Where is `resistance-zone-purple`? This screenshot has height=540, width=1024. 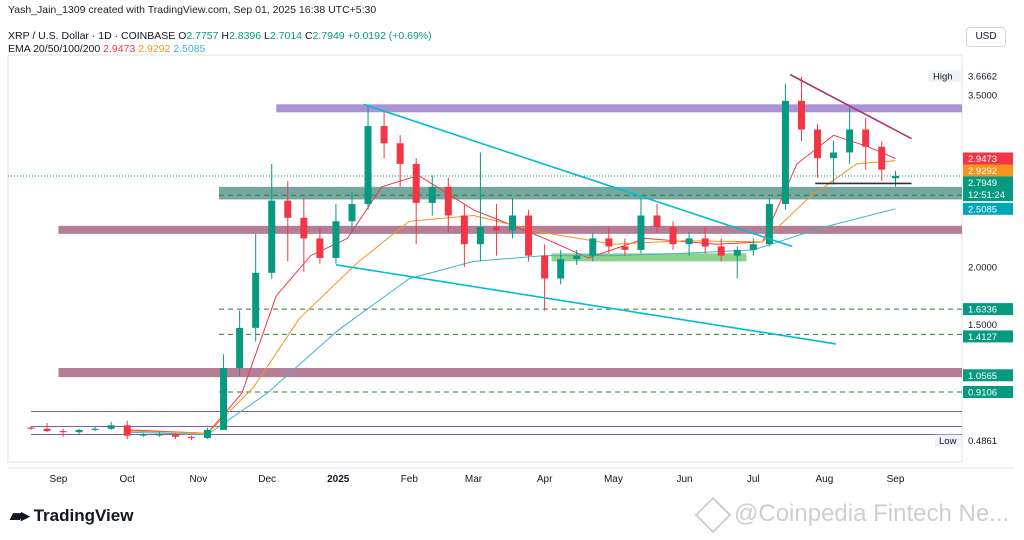
resistance-zone-purple is located at coordinates (619, 108).